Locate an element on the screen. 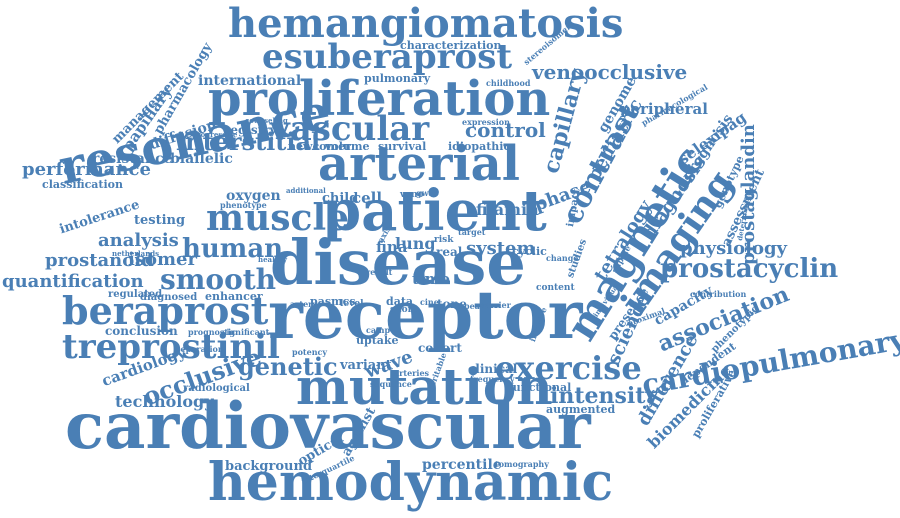 The image size is (900, 518). word-uptake: uptake is located at coordinates (377, 340).